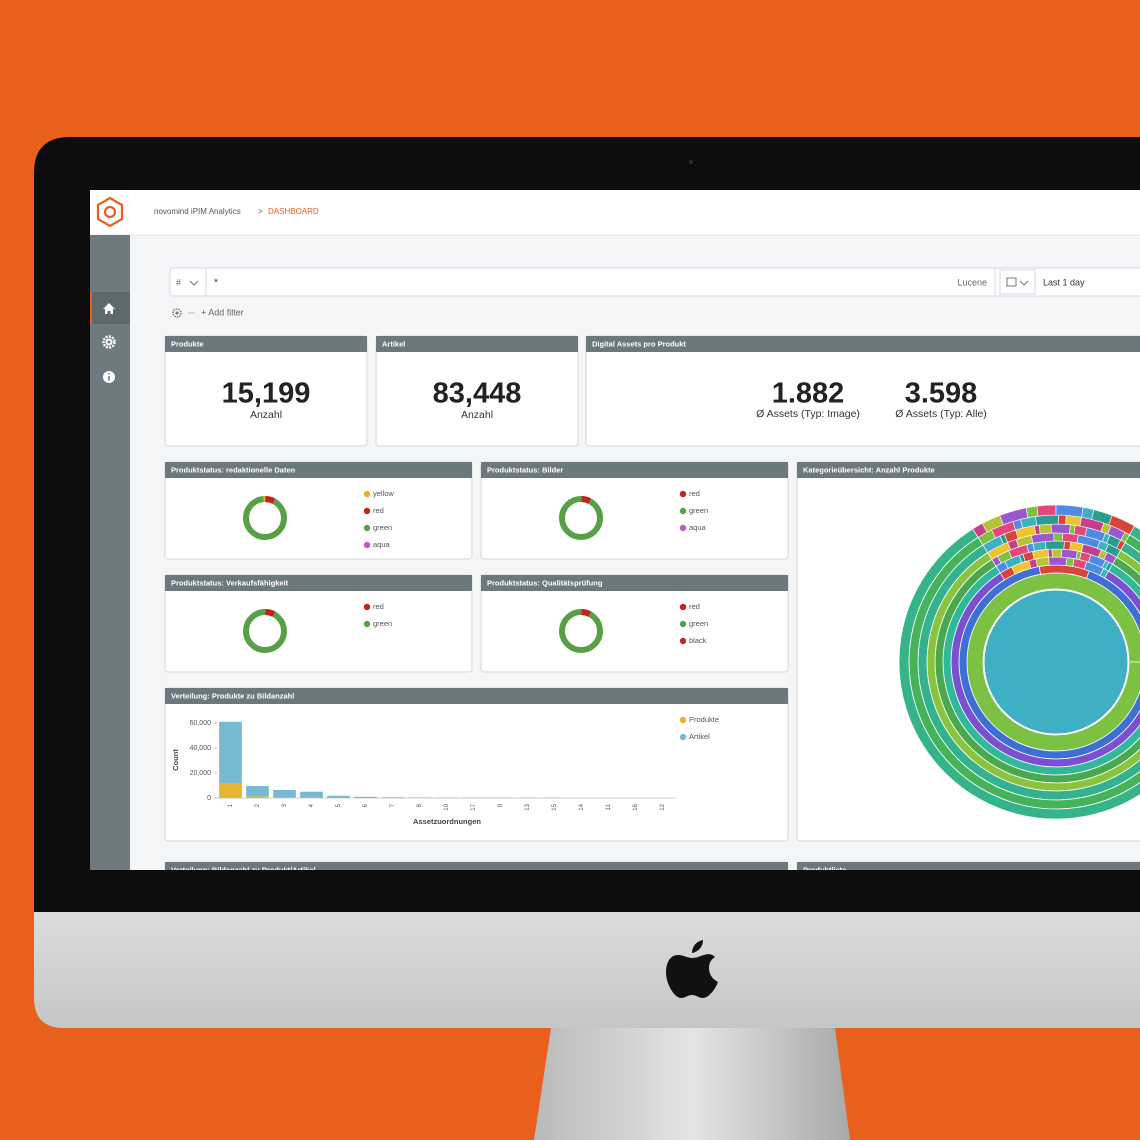 The height and width of the screenshot is (1140, 1140). What do you see at coordinates (941, 394) in the screenshot?
I see `metric-value: 3.598` at bounding box center [941, 394].